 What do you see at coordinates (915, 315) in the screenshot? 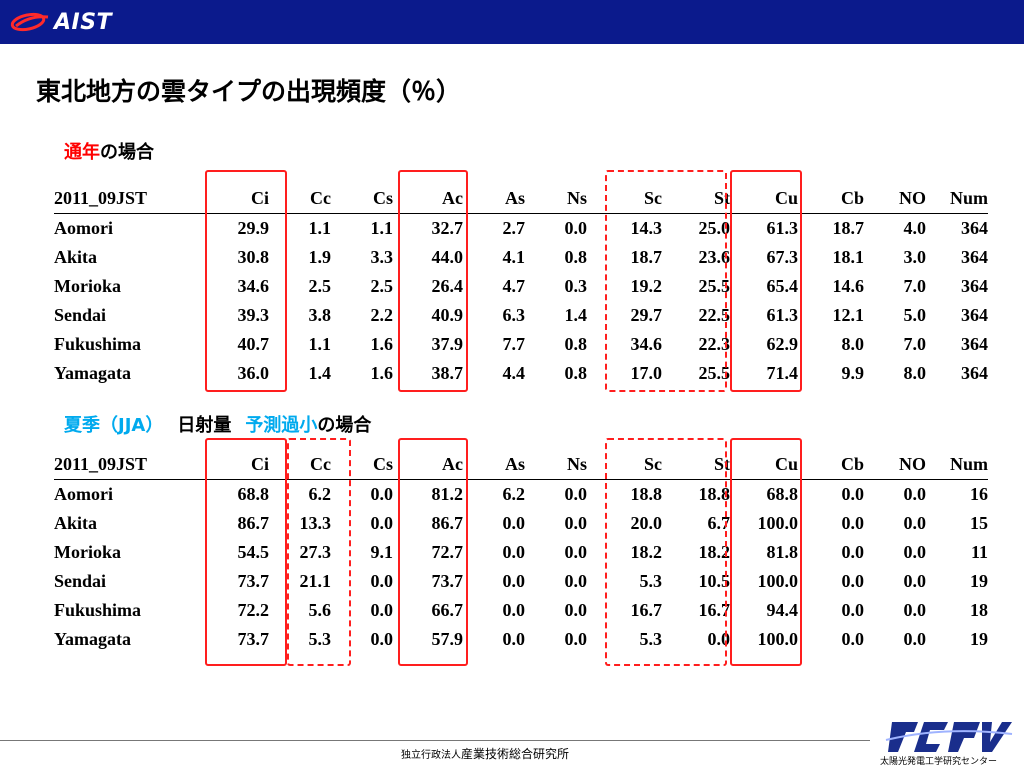
I see `cell-no: 5.0` at bounding box center [915, 315].